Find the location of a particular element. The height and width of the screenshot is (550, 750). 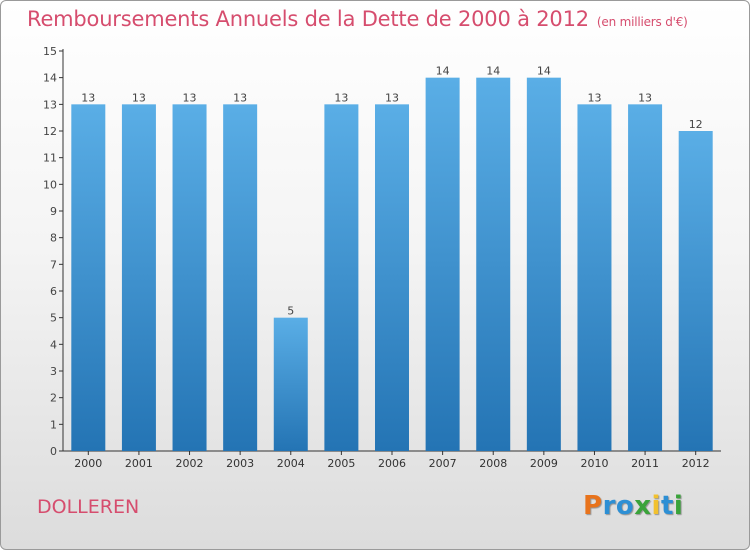

x-tick-label: 2009 is located at coordinates (544, 463).